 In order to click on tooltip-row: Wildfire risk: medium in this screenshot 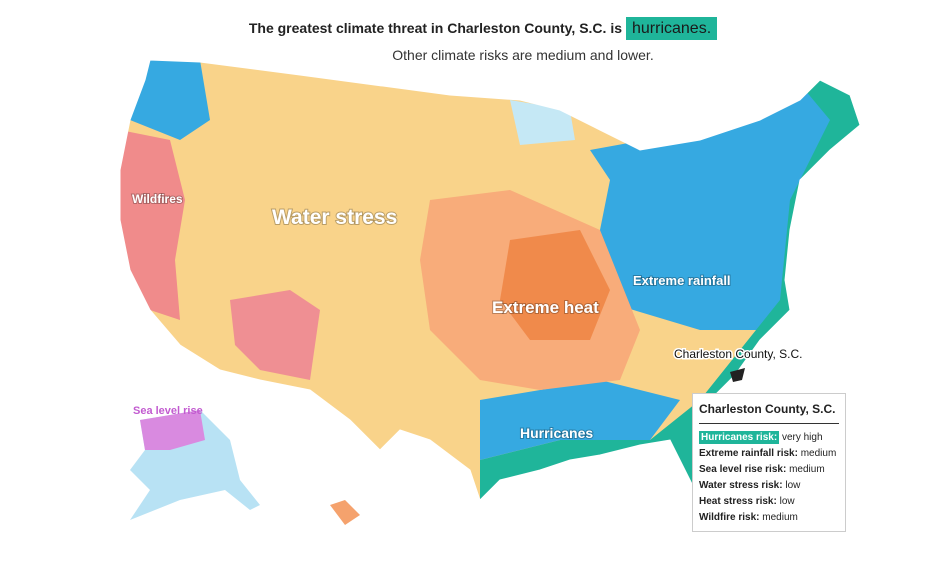, I will do `click(769, 517)`.